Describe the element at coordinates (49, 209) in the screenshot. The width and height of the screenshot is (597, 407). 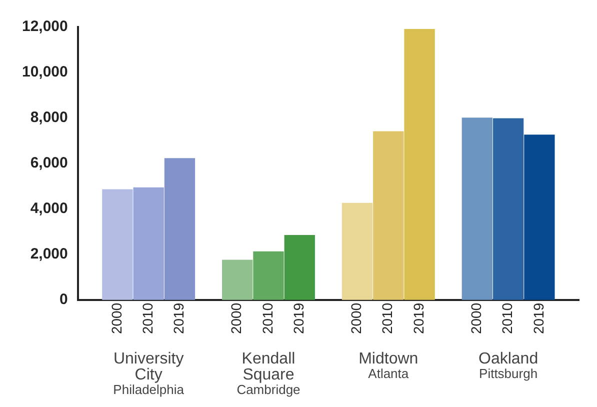
I see `y-tick-label: 4,000` at that location.